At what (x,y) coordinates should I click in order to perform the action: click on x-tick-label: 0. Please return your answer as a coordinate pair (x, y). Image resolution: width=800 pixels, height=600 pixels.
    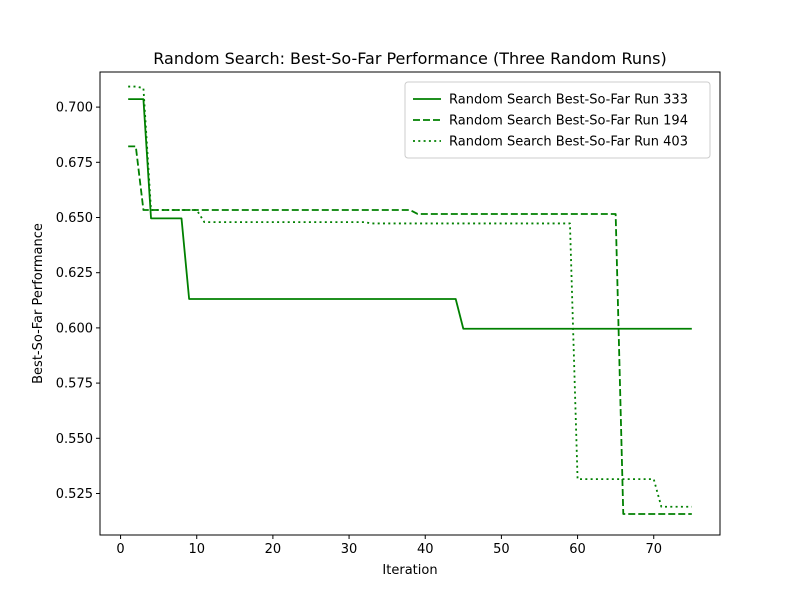
    Looking at the image, I should click on (120, 549).